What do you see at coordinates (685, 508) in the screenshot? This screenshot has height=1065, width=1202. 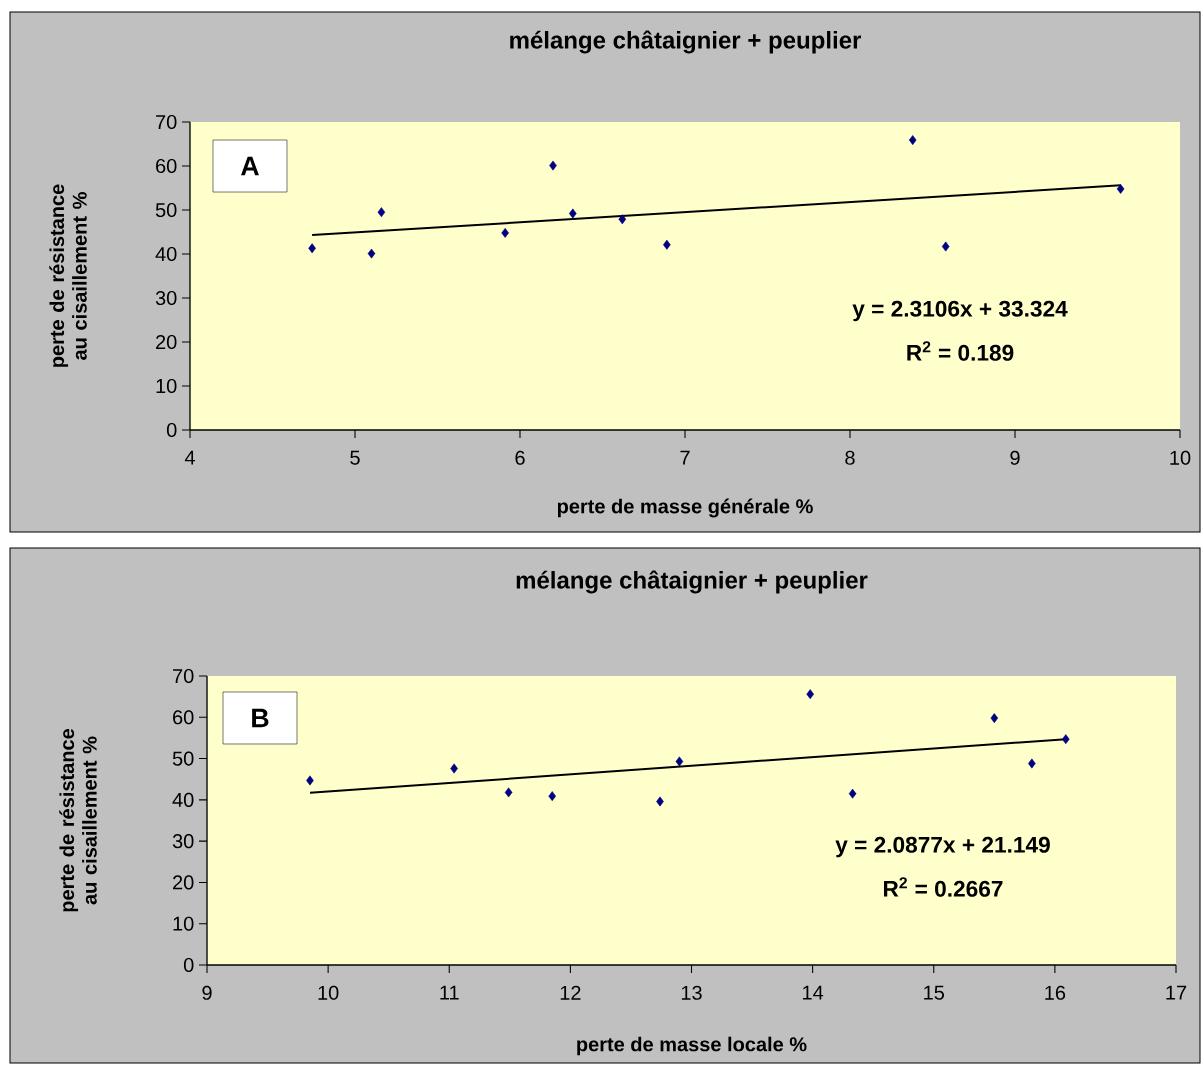 I see `x-axis-title: perte de masse générale %` at bounding box center [685, 508].